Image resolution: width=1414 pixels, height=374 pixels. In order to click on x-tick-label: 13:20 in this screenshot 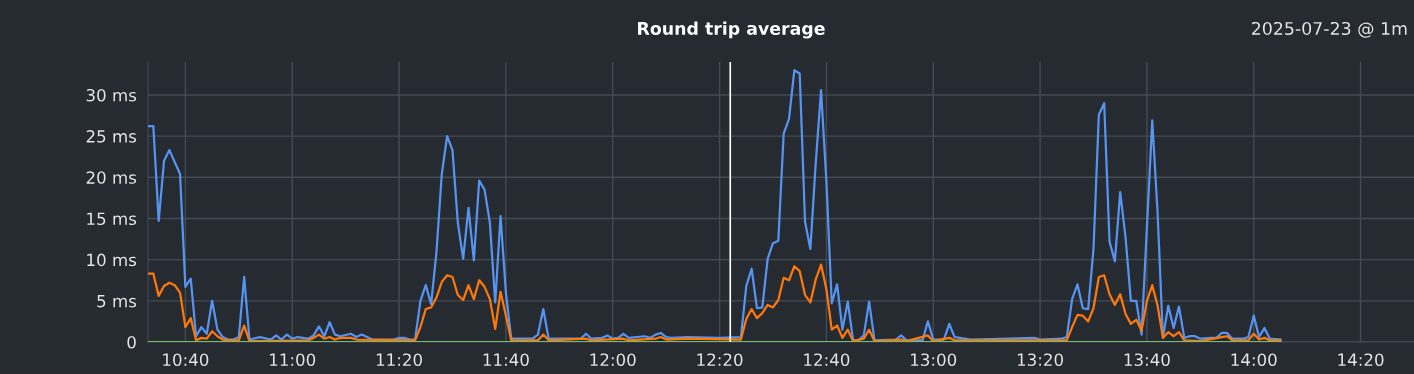, I will do `click(1040, 360)`.